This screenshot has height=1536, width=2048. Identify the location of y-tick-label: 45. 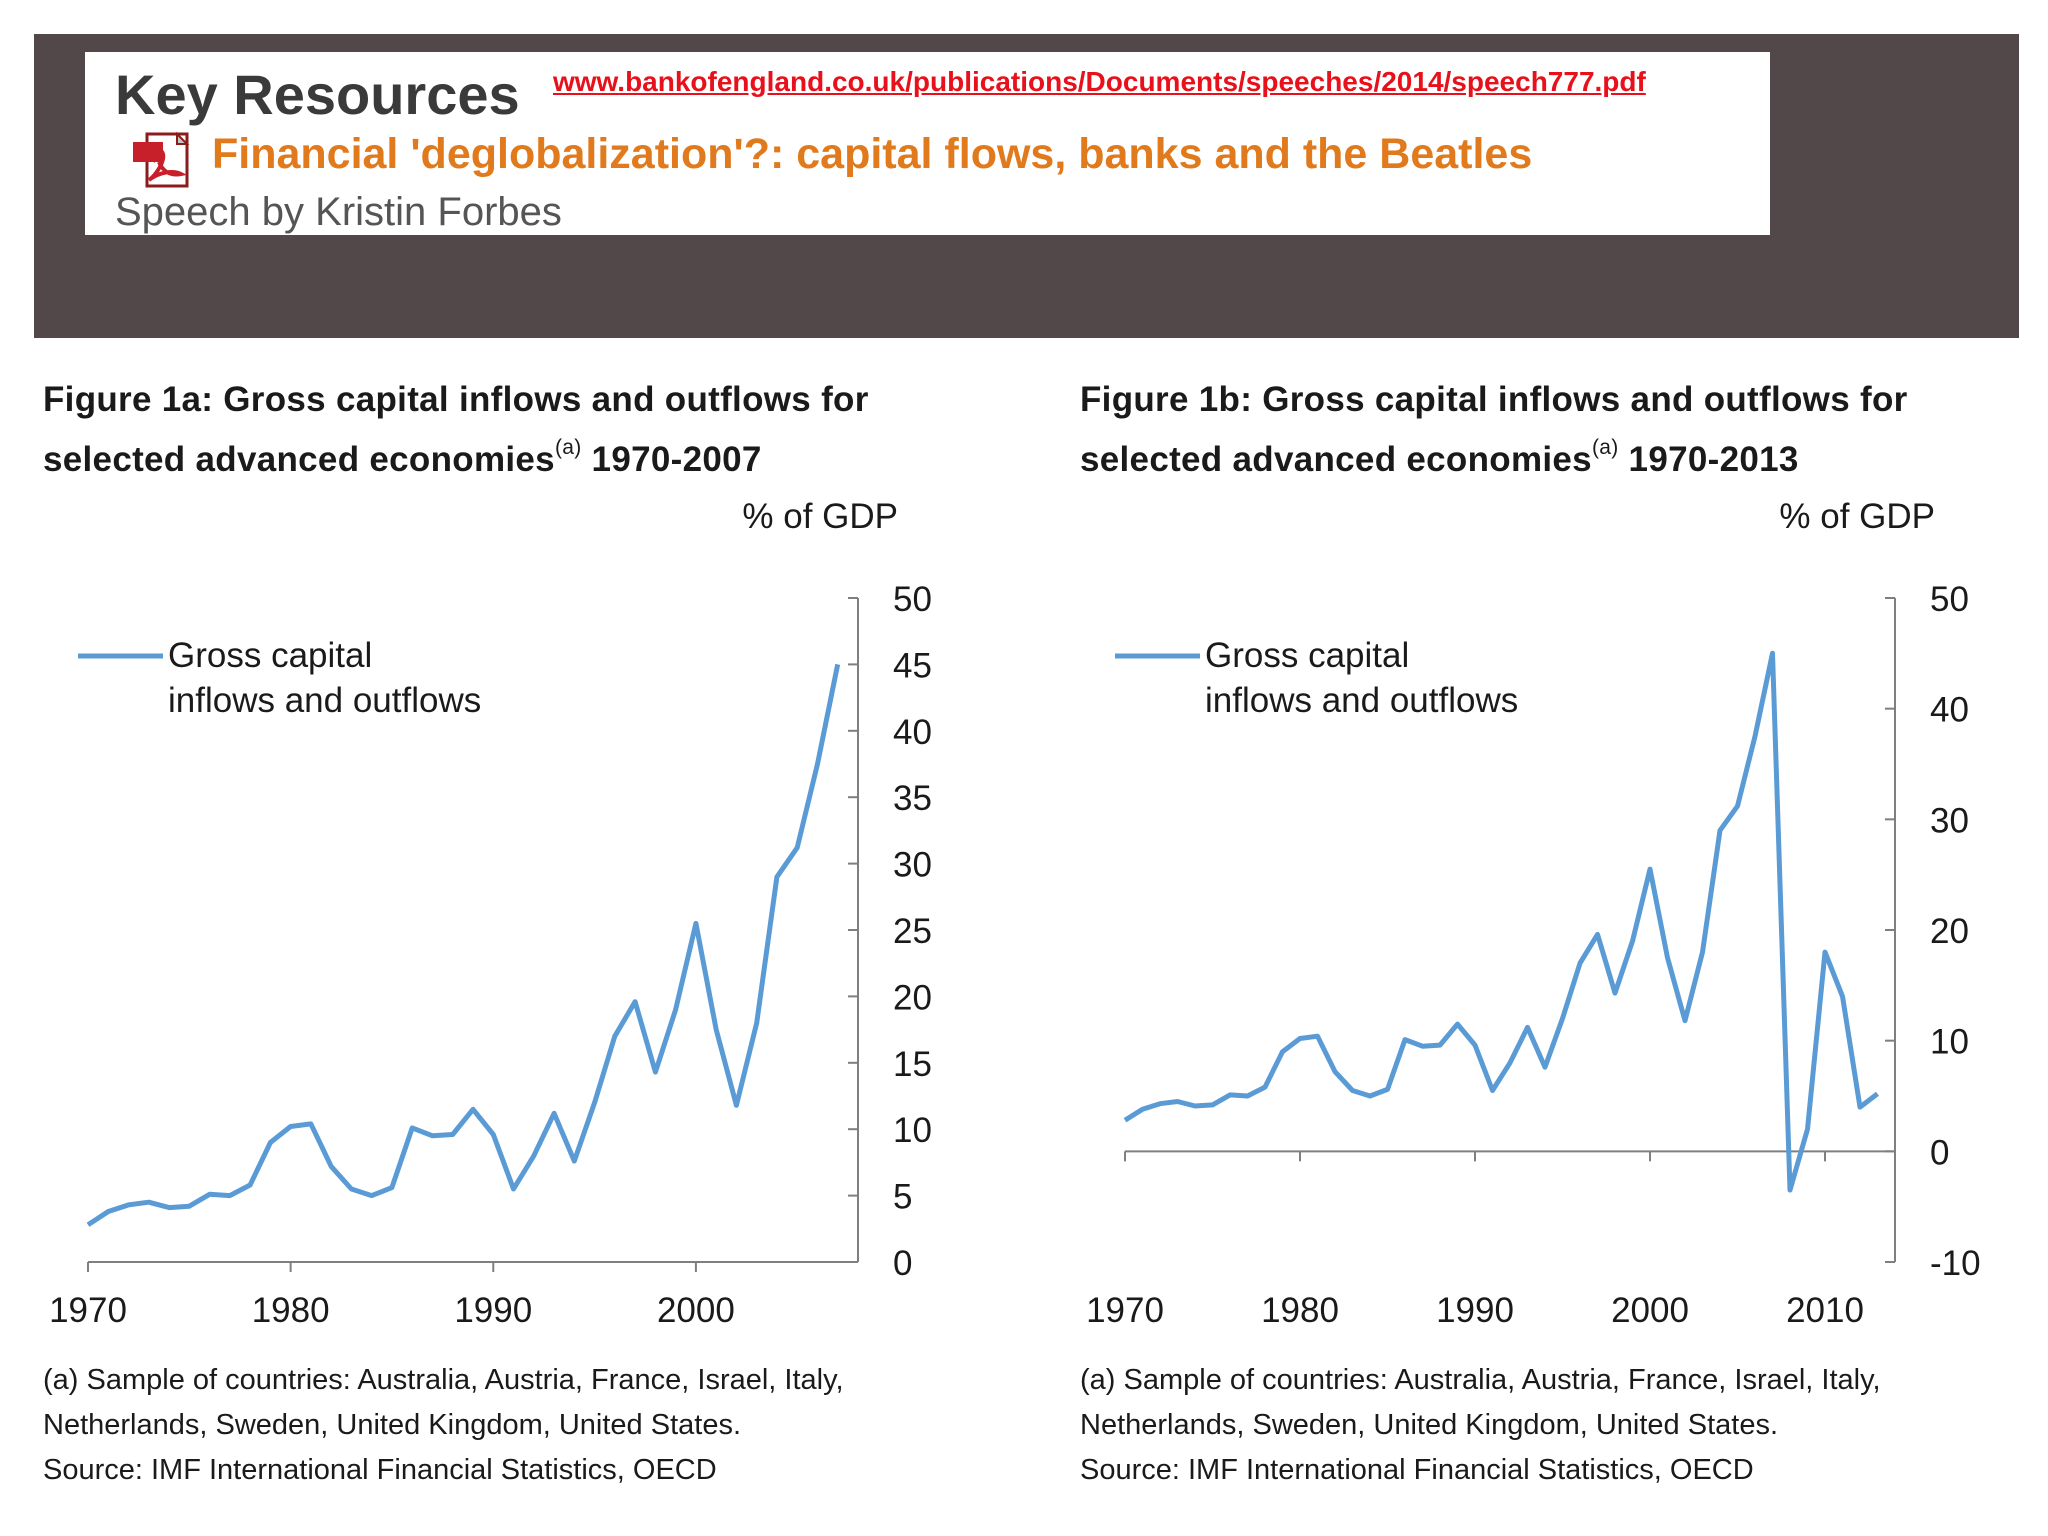
(912, 665).